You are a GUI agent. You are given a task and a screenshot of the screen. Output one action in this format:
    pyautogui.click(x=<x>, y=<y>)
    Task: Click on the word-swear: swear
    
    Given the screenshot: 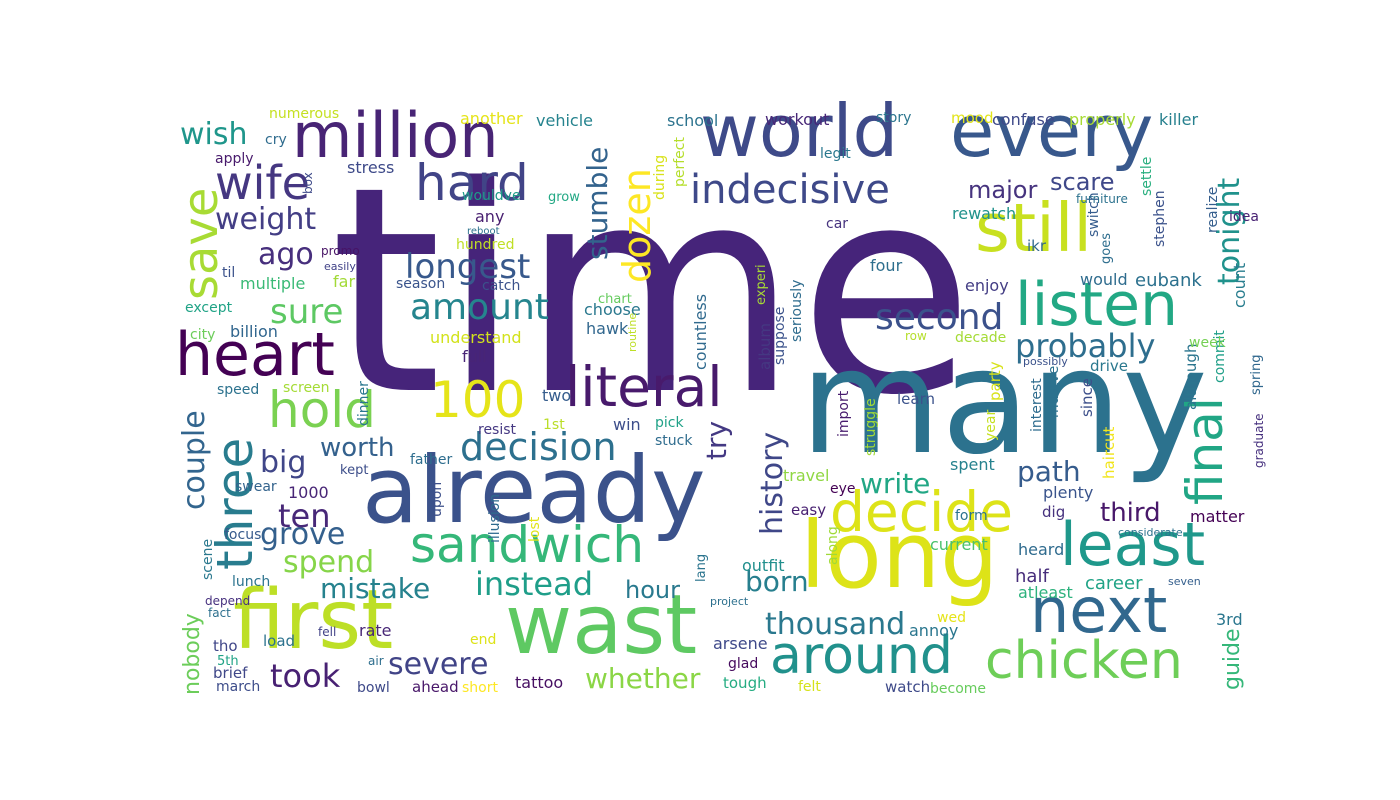 What is the action you would take?
    pyautogui.click(x=256, y=487)
    